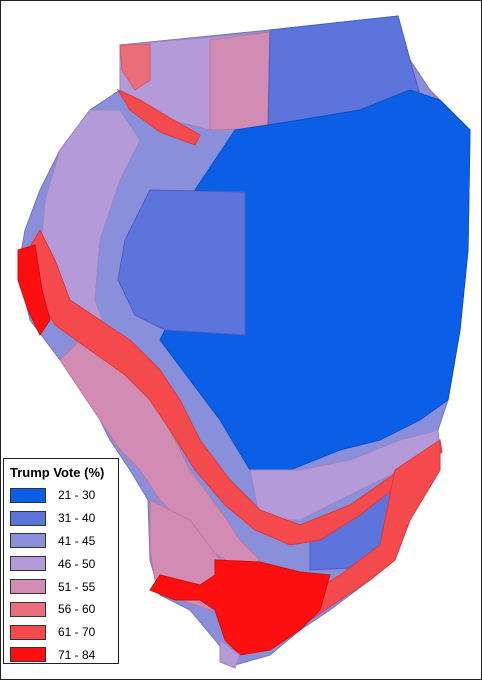 The height and width of the screenshot is (680, 482). What do you see at coordinates (34, 290) in the screenshot?
I see `region-west-edge-darkred` at bounding box center [34, 290].